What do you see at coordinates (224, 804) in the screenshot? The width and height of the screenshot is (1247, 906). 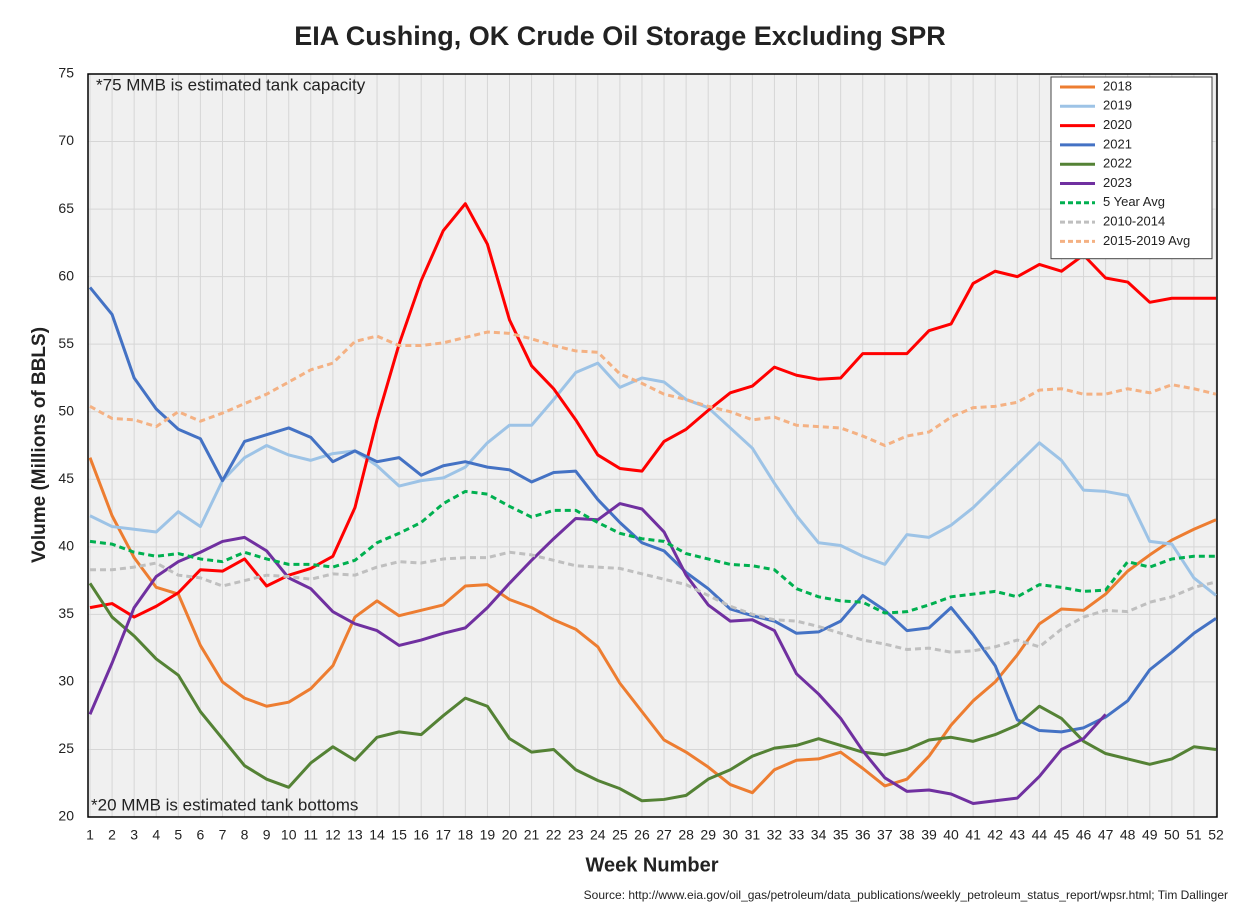 I see `annotation: *20 MMB is estimated tank bottoms` at bounding box center [224, 804].